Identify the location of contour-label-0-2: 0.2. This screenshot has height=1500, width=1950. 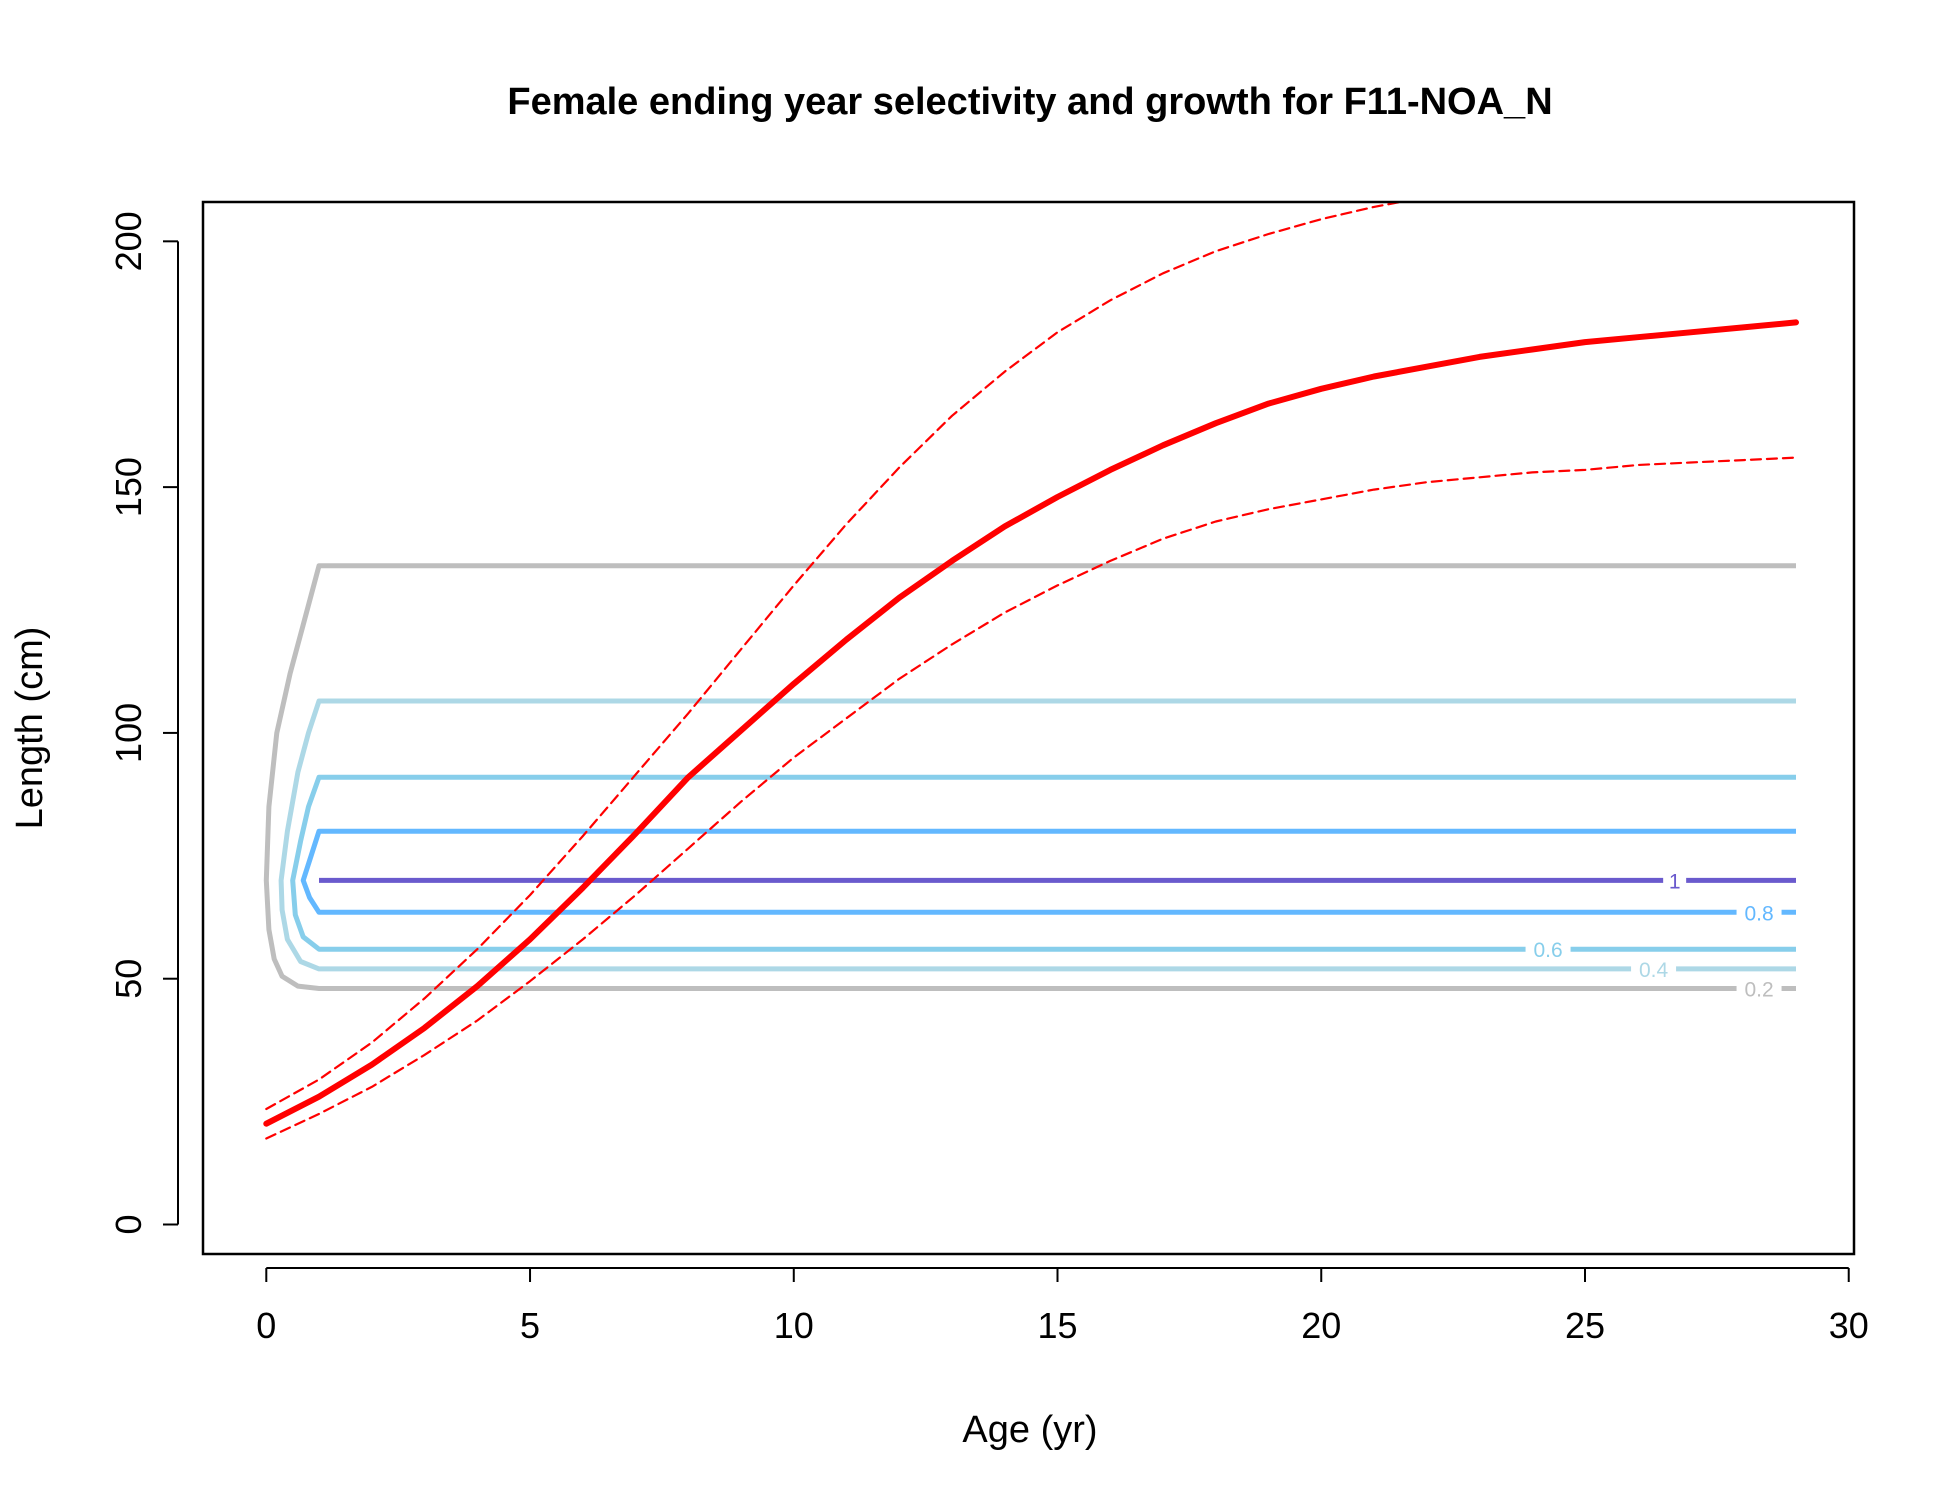
(1758, 990).